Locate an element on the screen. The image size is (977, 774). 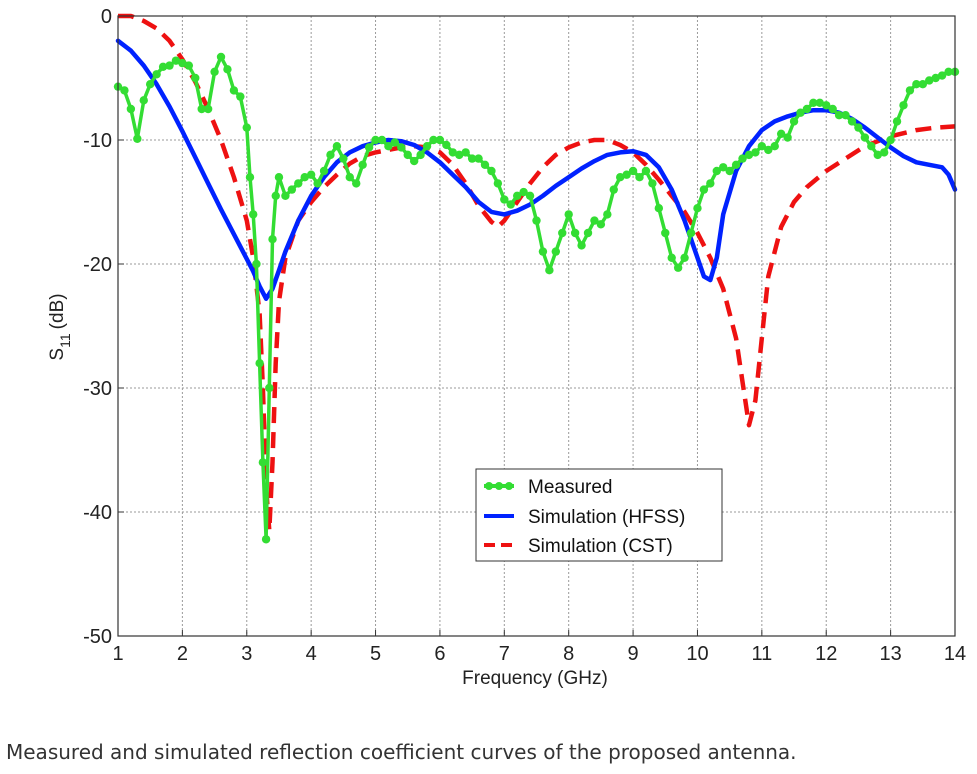
y-tick-label: -30 is located at coordinates (97, 389).